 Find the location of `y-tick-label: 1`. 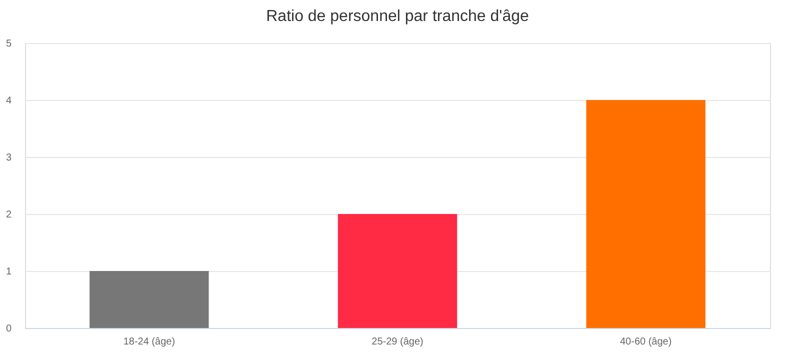

y-tick-label: 1 is located at coordinates (9, 272).